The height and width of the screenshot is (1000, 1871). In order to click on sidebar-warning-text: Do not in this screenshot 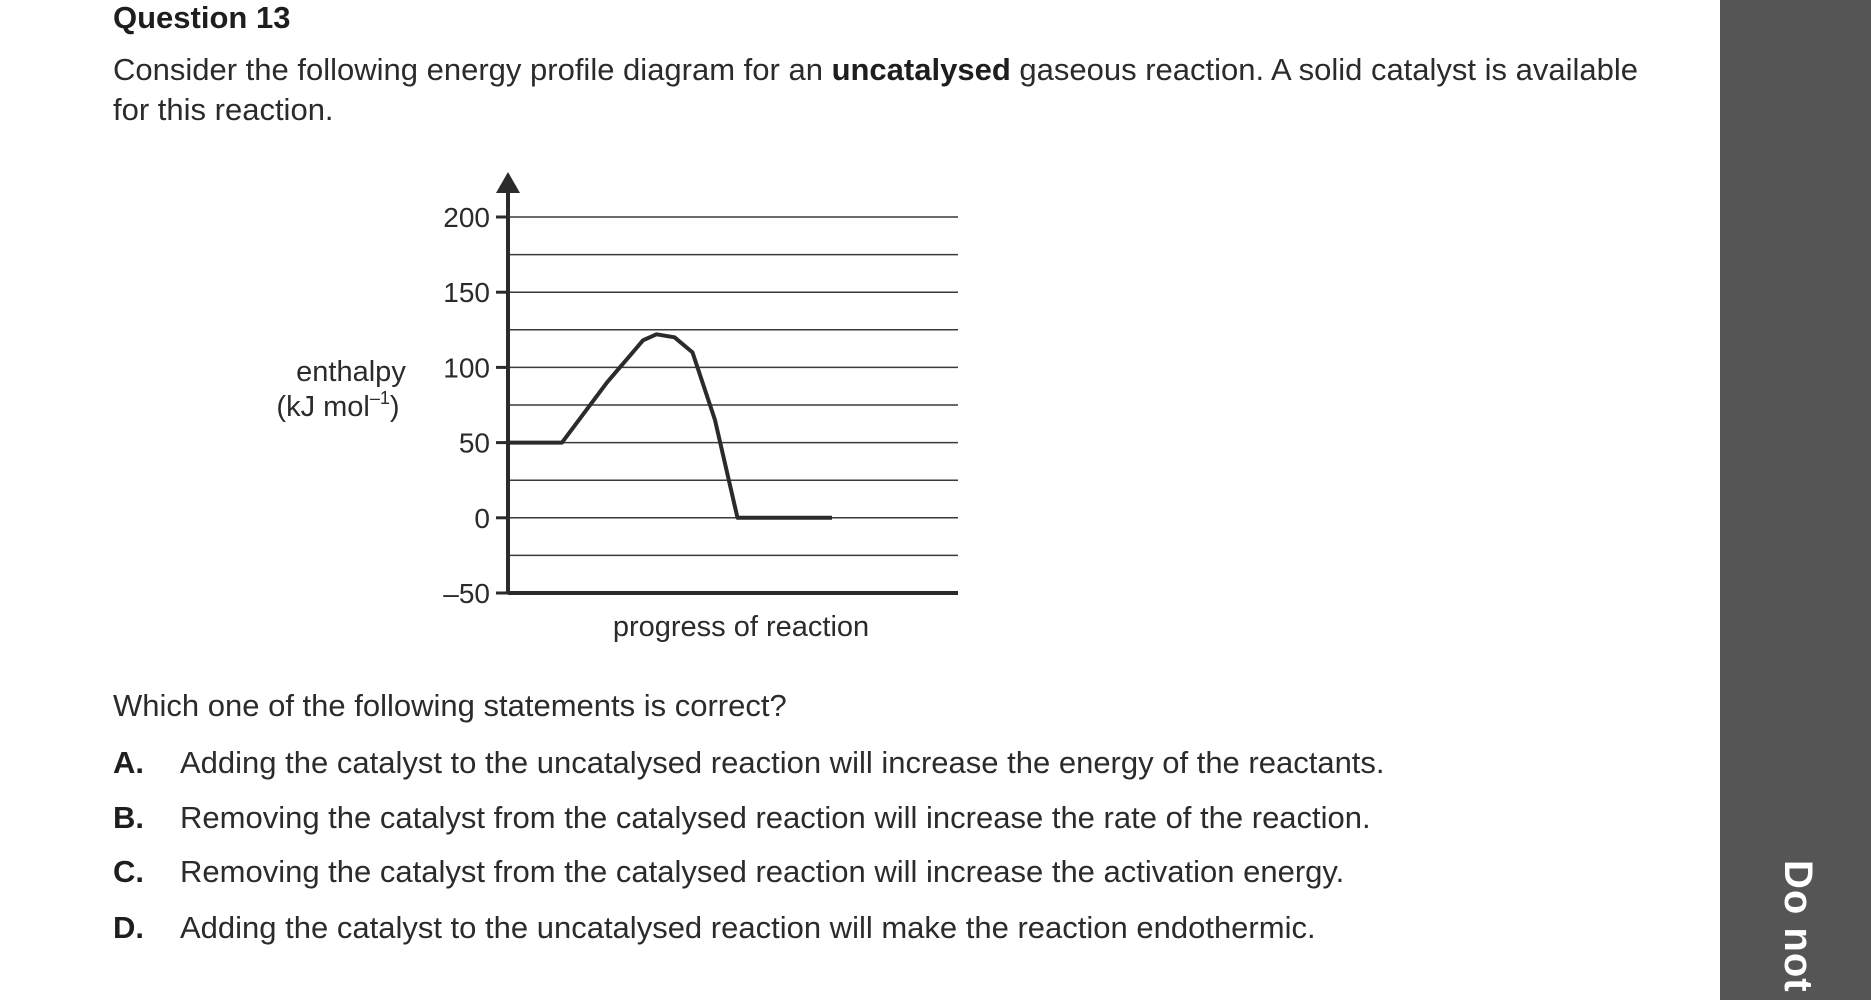, I will do `click(1798, 926)`.